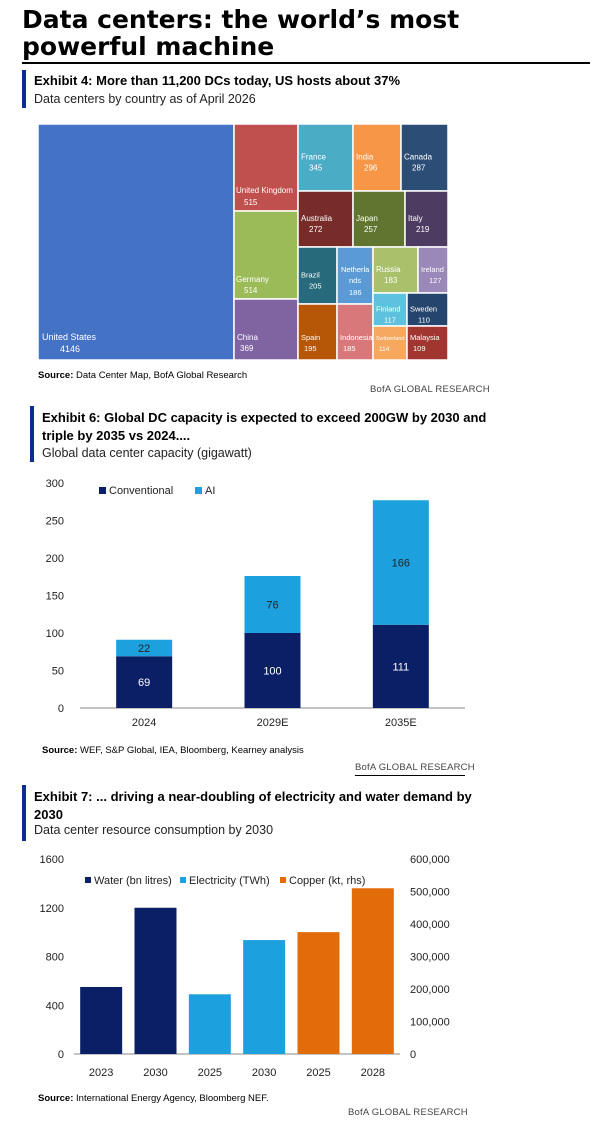  Describe the element at coordinates (147, 453) in the screenshot. I see `exhibit6-subtitle: Global data center capacity (gigawatt)` at that location.